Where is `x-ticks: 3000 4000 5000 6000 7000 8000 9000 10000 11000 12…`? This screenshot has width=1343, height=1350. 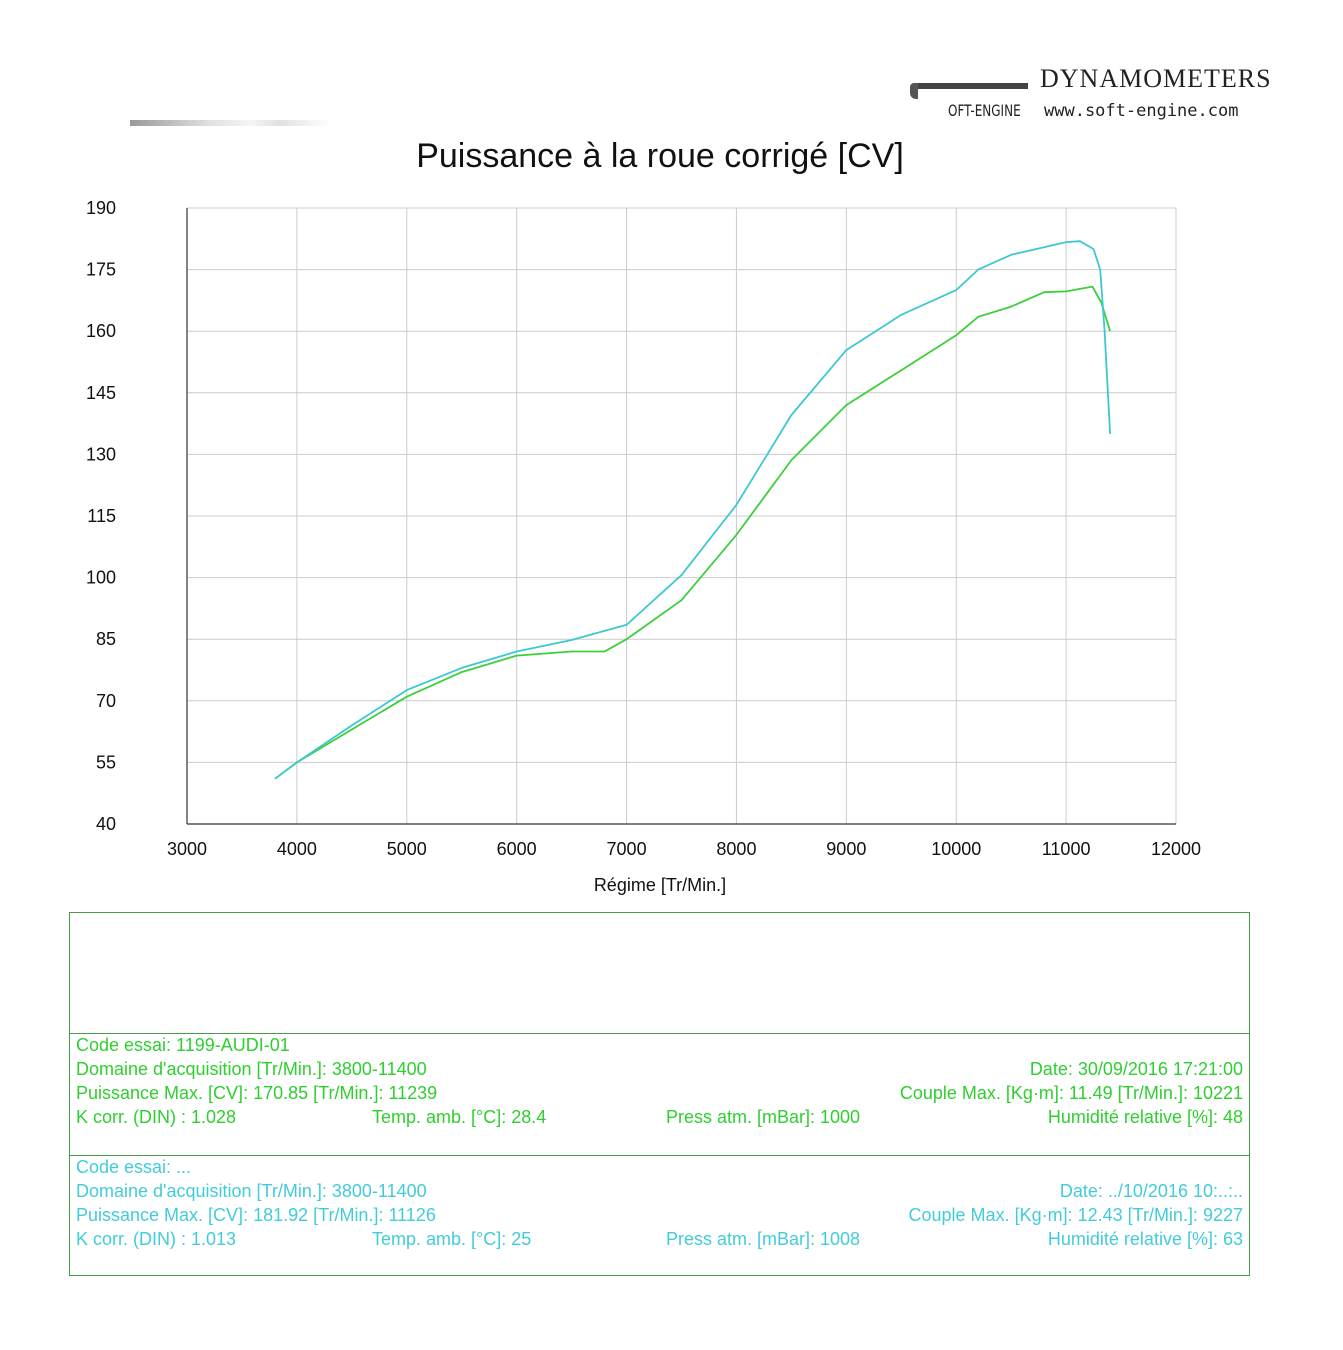 x-ticks: 3000 4000 5000 6000 7000 8000 9000 10000 11000 12… is located at coordinates (684, 849).